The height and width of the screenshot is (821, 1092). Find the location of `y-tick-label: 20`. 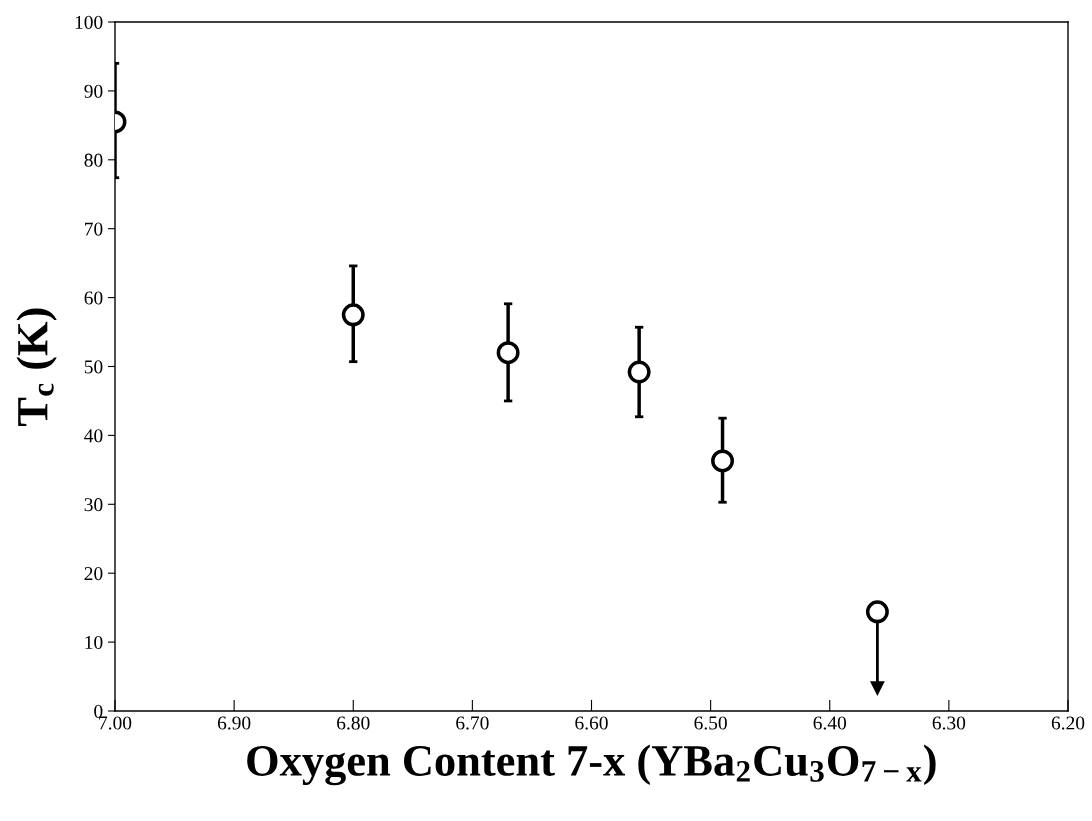

y-tick-label: 20 is located at coordinates (93, 574).